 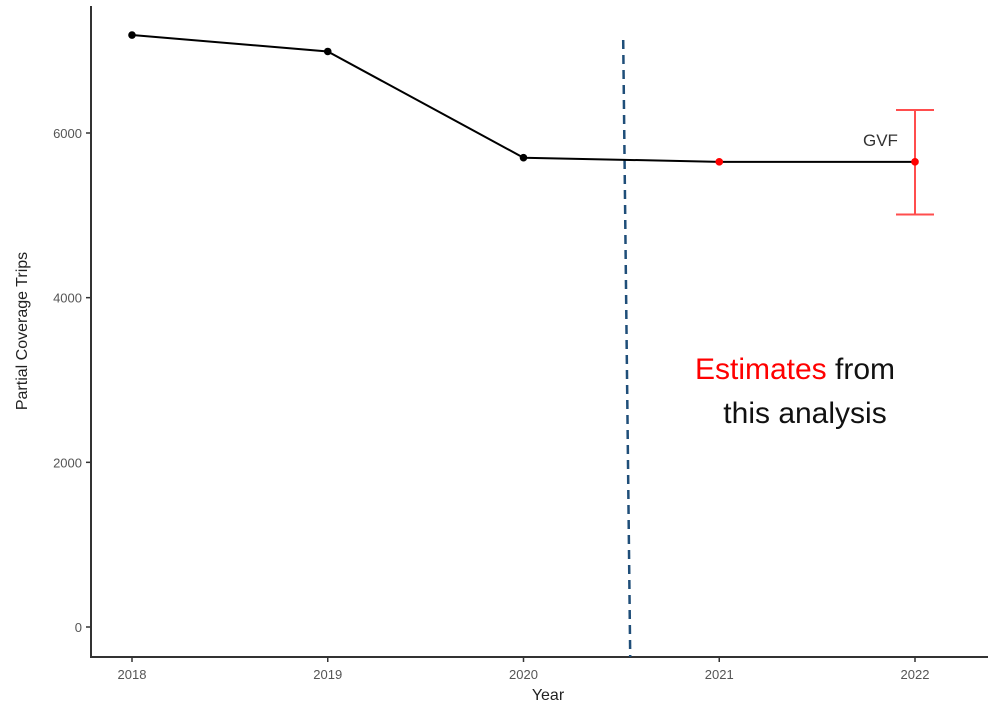 I want to click on y-tick-label: 6000, so click(x=67, y=133).